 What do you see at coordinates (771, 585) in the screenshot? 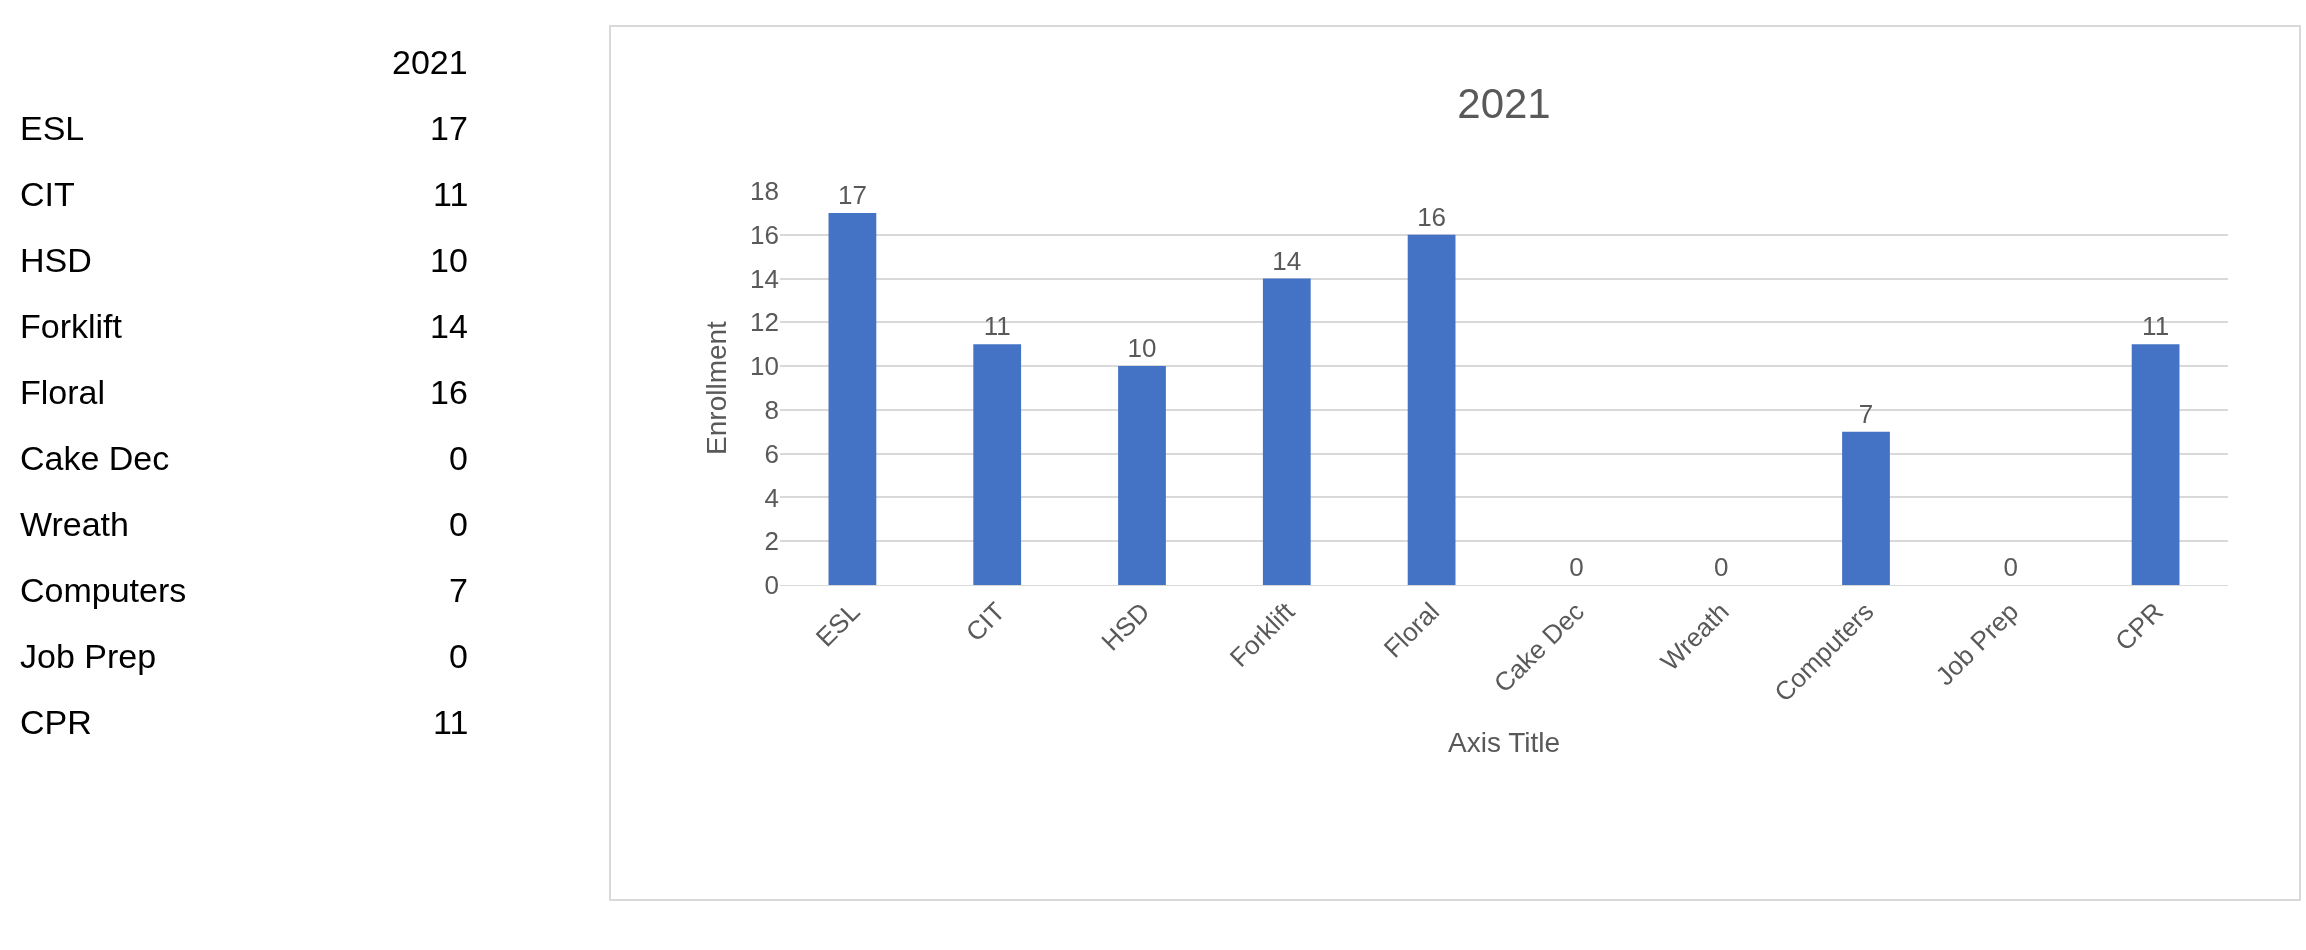
I see `y-tick-label: 0` at bounding box center [771, 585].